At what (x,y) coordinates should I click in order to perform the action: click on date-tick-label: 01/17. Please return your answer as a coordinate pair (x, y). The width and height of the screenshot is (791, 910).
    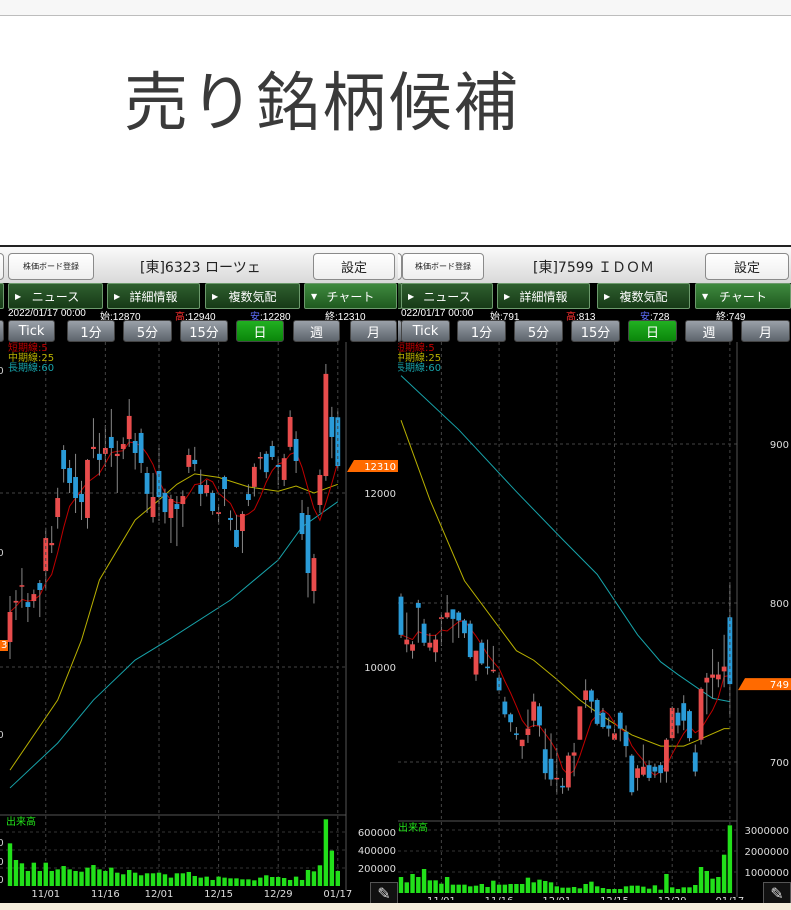
    Looking at the image, I should click on (729, 898).